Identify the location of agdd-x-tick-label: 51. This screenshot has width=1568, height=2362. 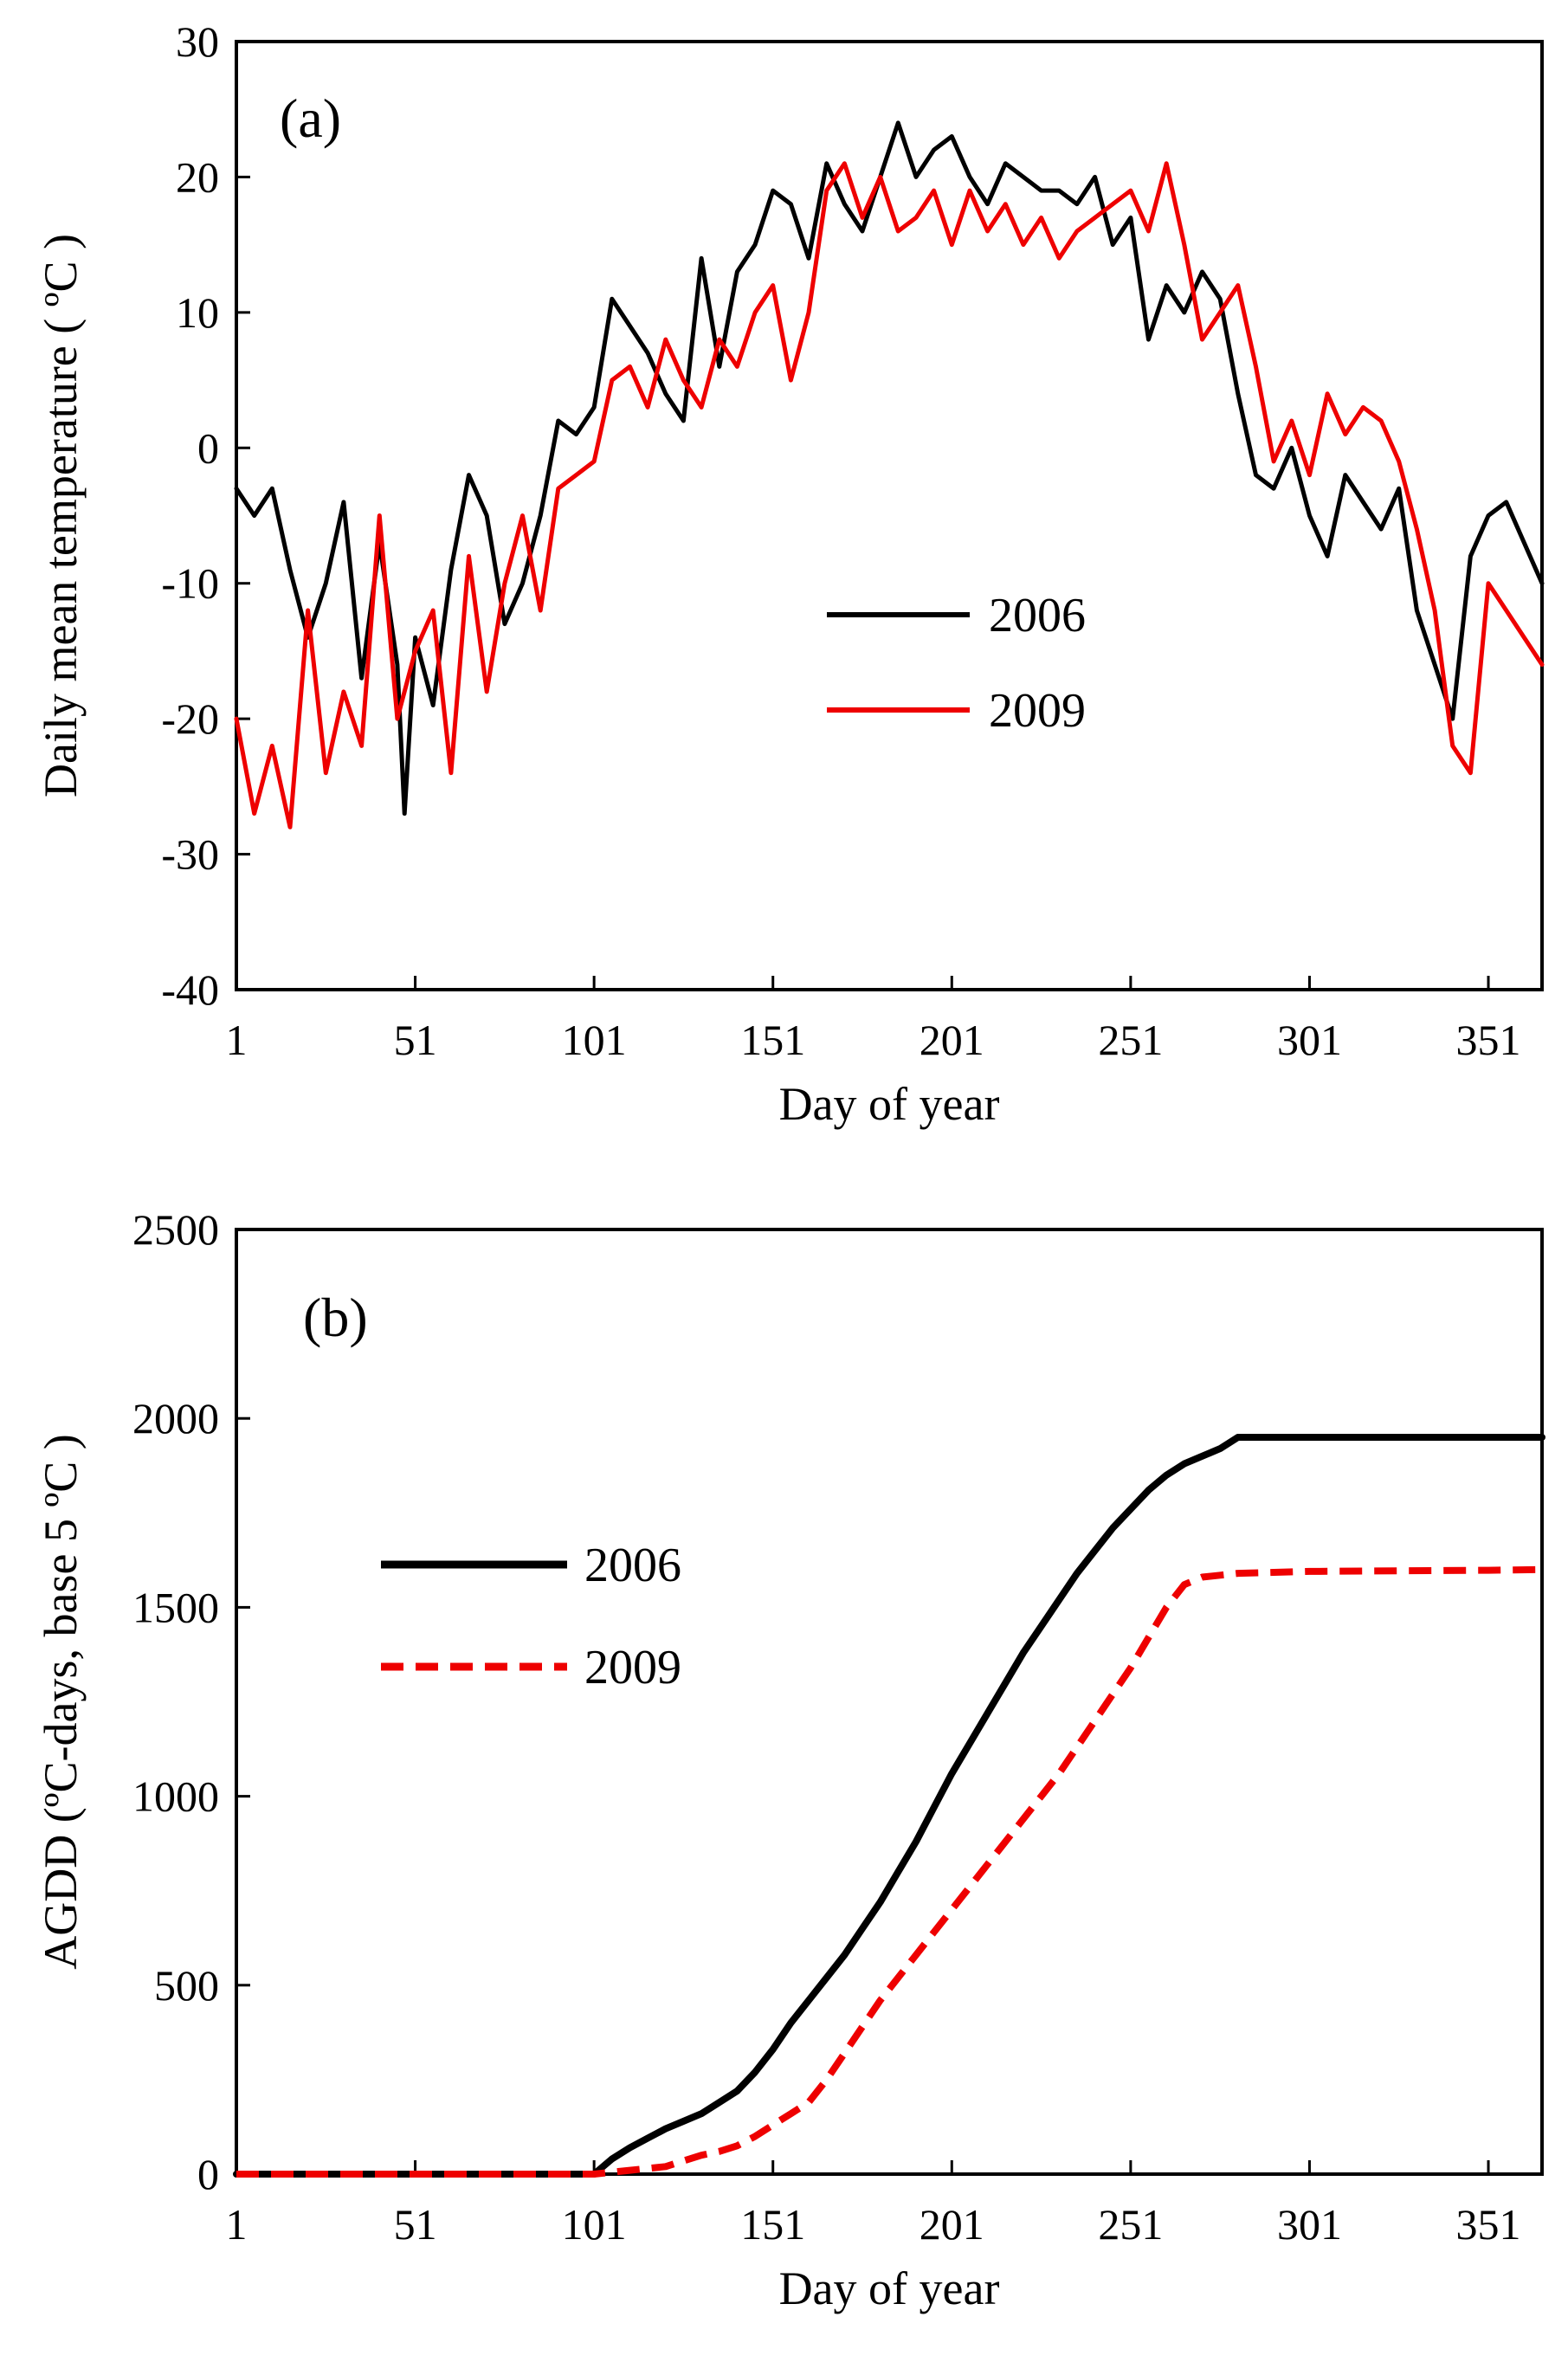
(415, 2224).